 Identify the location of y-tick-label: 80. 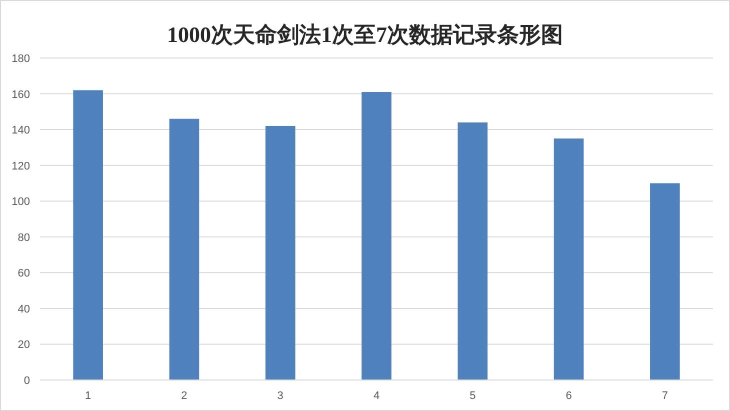
(24, 238).